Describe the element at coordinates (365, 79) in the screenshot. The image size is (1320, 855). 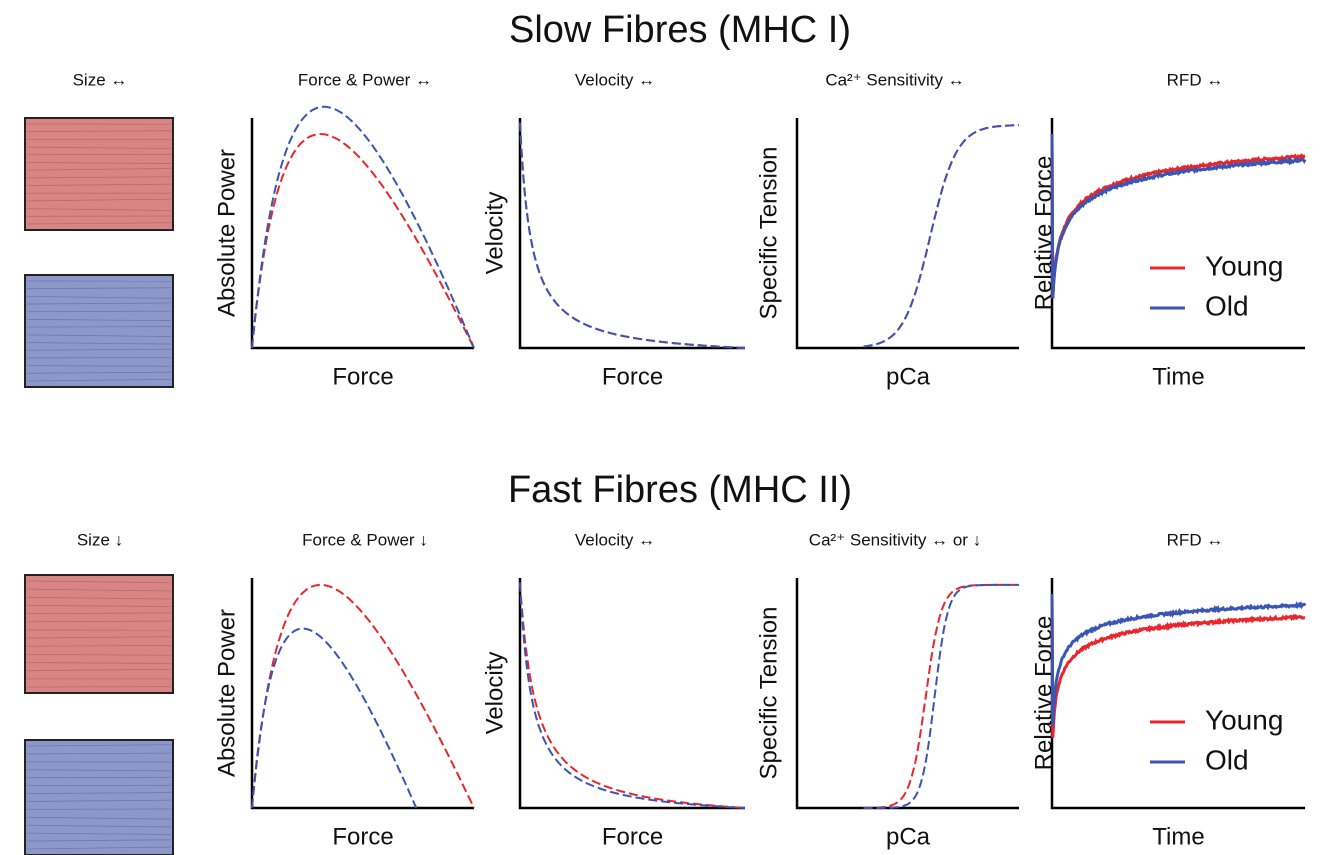
I see `panel-header: Force & Power ↔` at that location.